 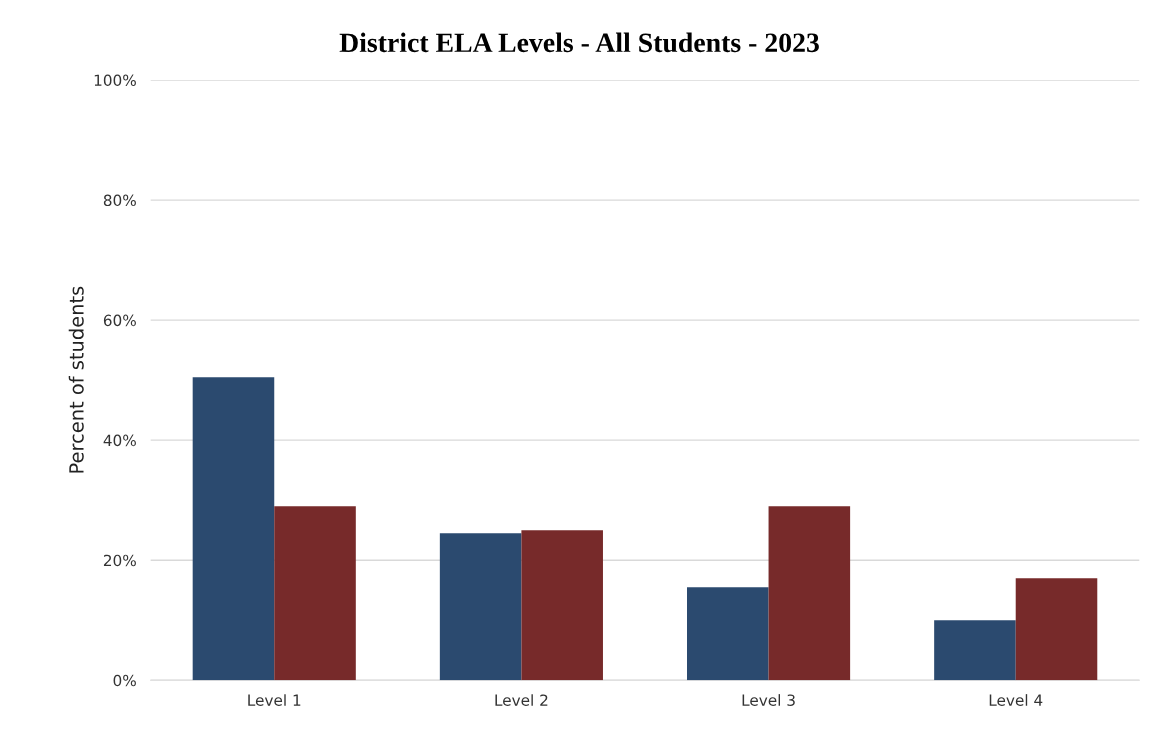 I want to click on y-tick-label: 80%, so click(x=119, y=200).